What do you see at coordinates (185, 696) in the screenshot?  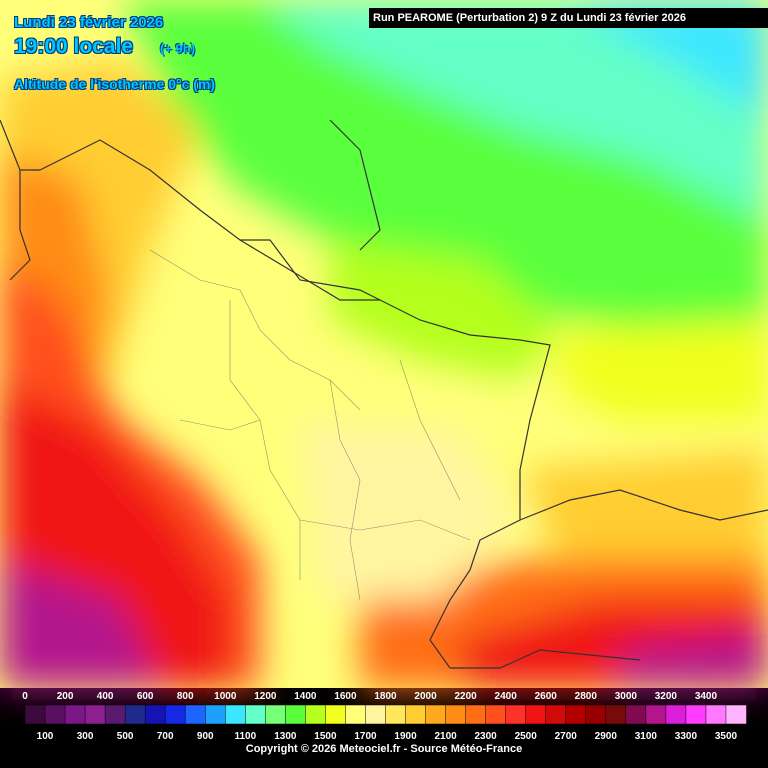 I see `legend-label-top: 800` at bounding box center [185, 696].